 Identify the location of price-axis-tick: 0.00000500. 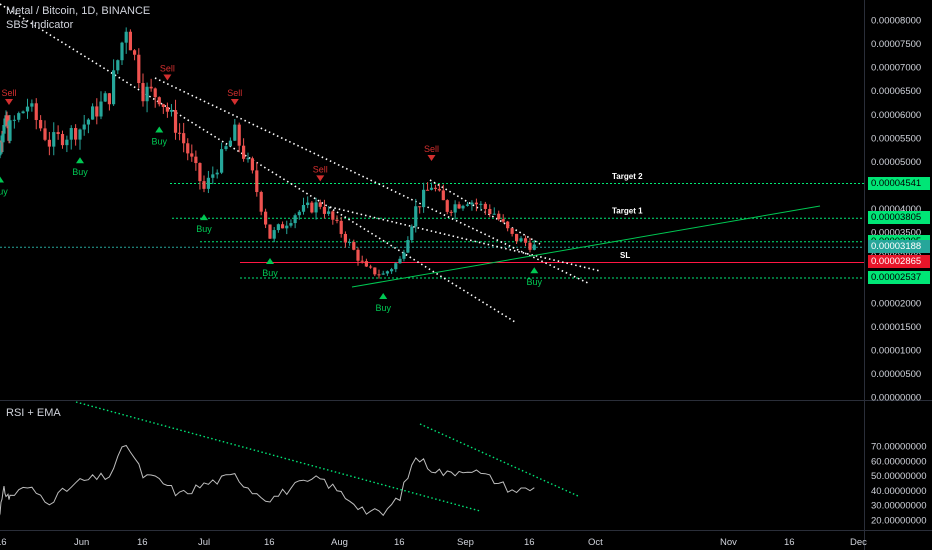
(896, 374).